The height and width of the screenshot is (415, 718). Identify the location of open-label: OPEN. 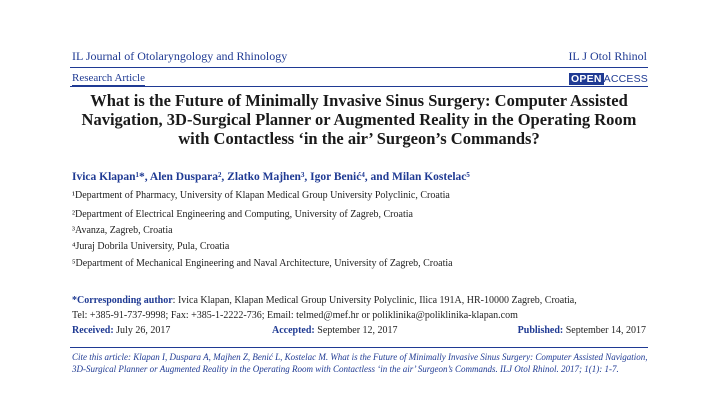
(586, 79).